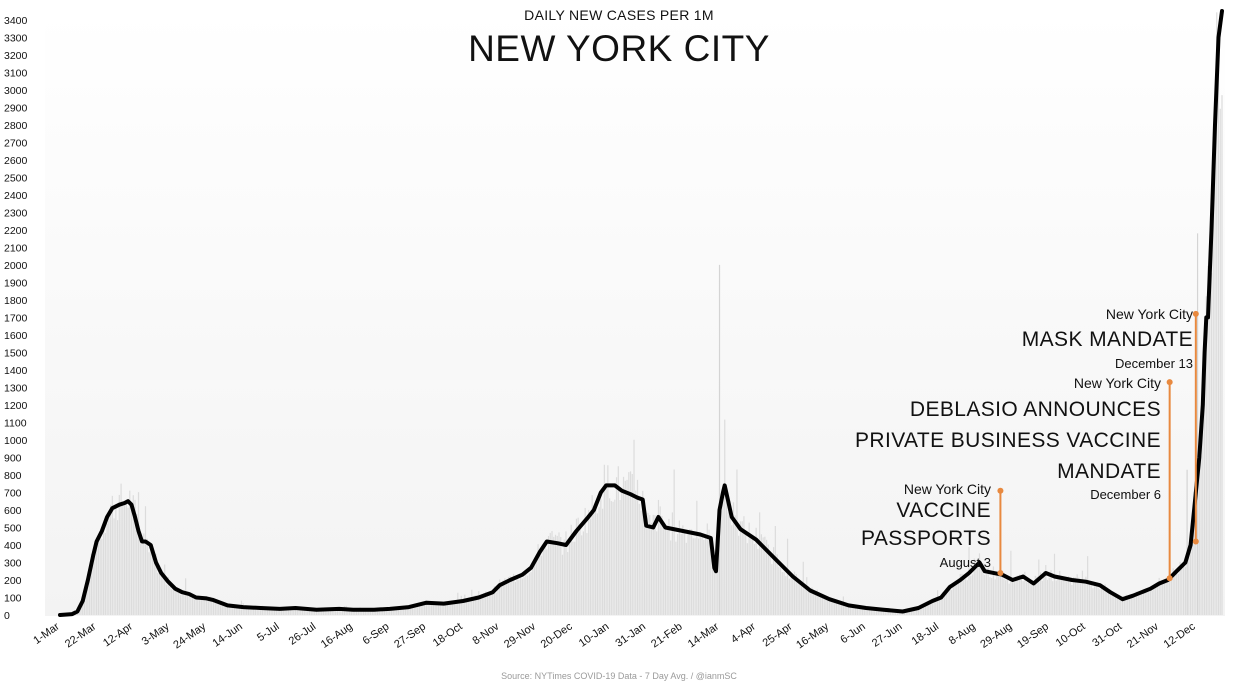 This screenshot has width=1238, height=681. Describe the element at coordinates (13, 493) in the screenshot. I see `y-tick-label: 700` at that location.